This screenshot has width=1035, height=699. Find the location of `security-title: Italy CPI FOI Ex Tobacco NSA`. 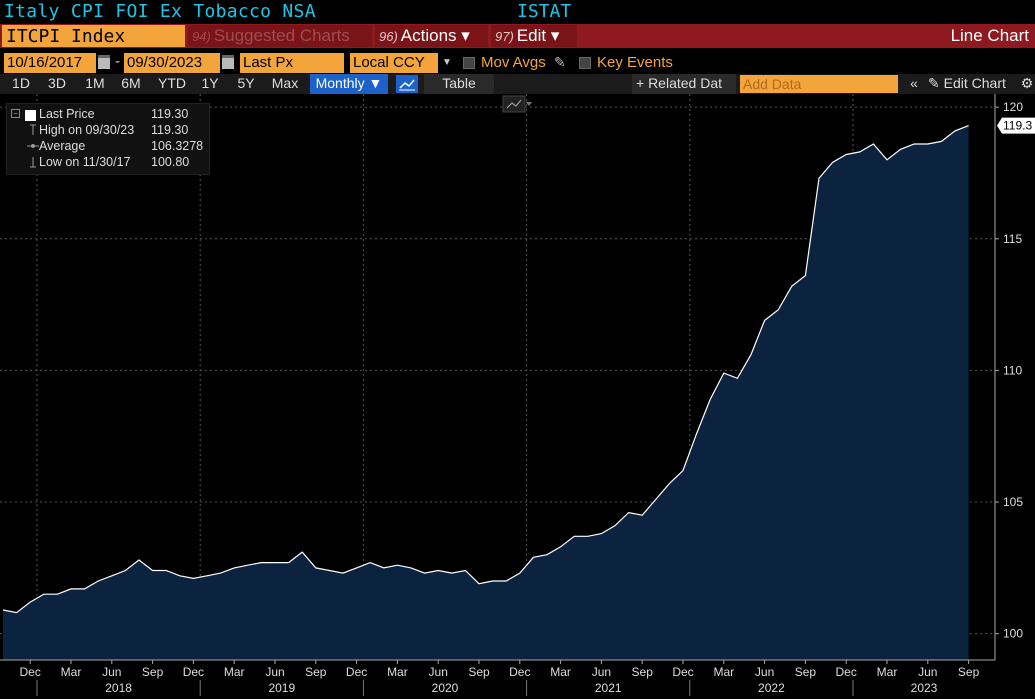

security-title: Italy CPI FOI Ex Tobacco NSA is located at coordinates (160, 11).